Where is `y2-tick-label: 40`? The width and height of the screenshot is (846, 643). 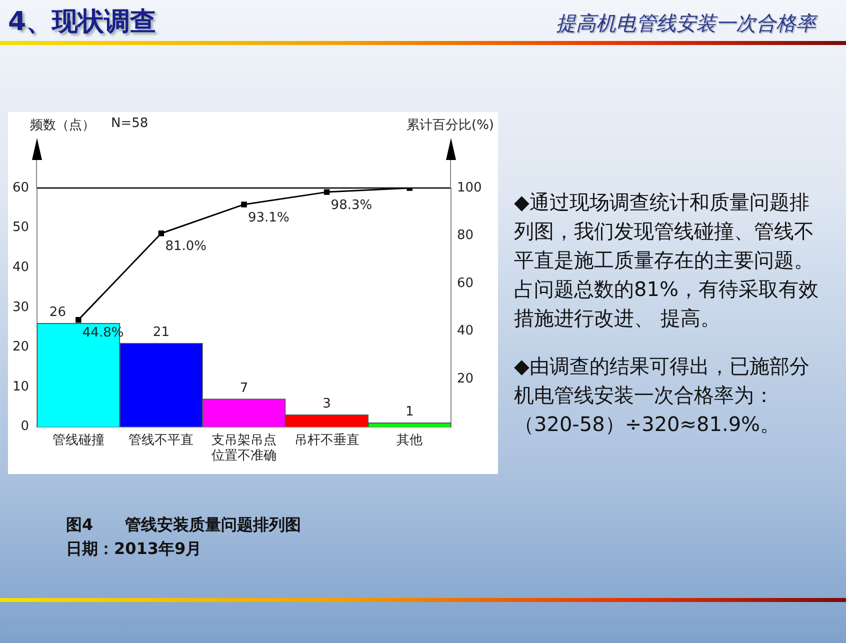 y2-tick-label: 40 is located at coordinates (465, 331).